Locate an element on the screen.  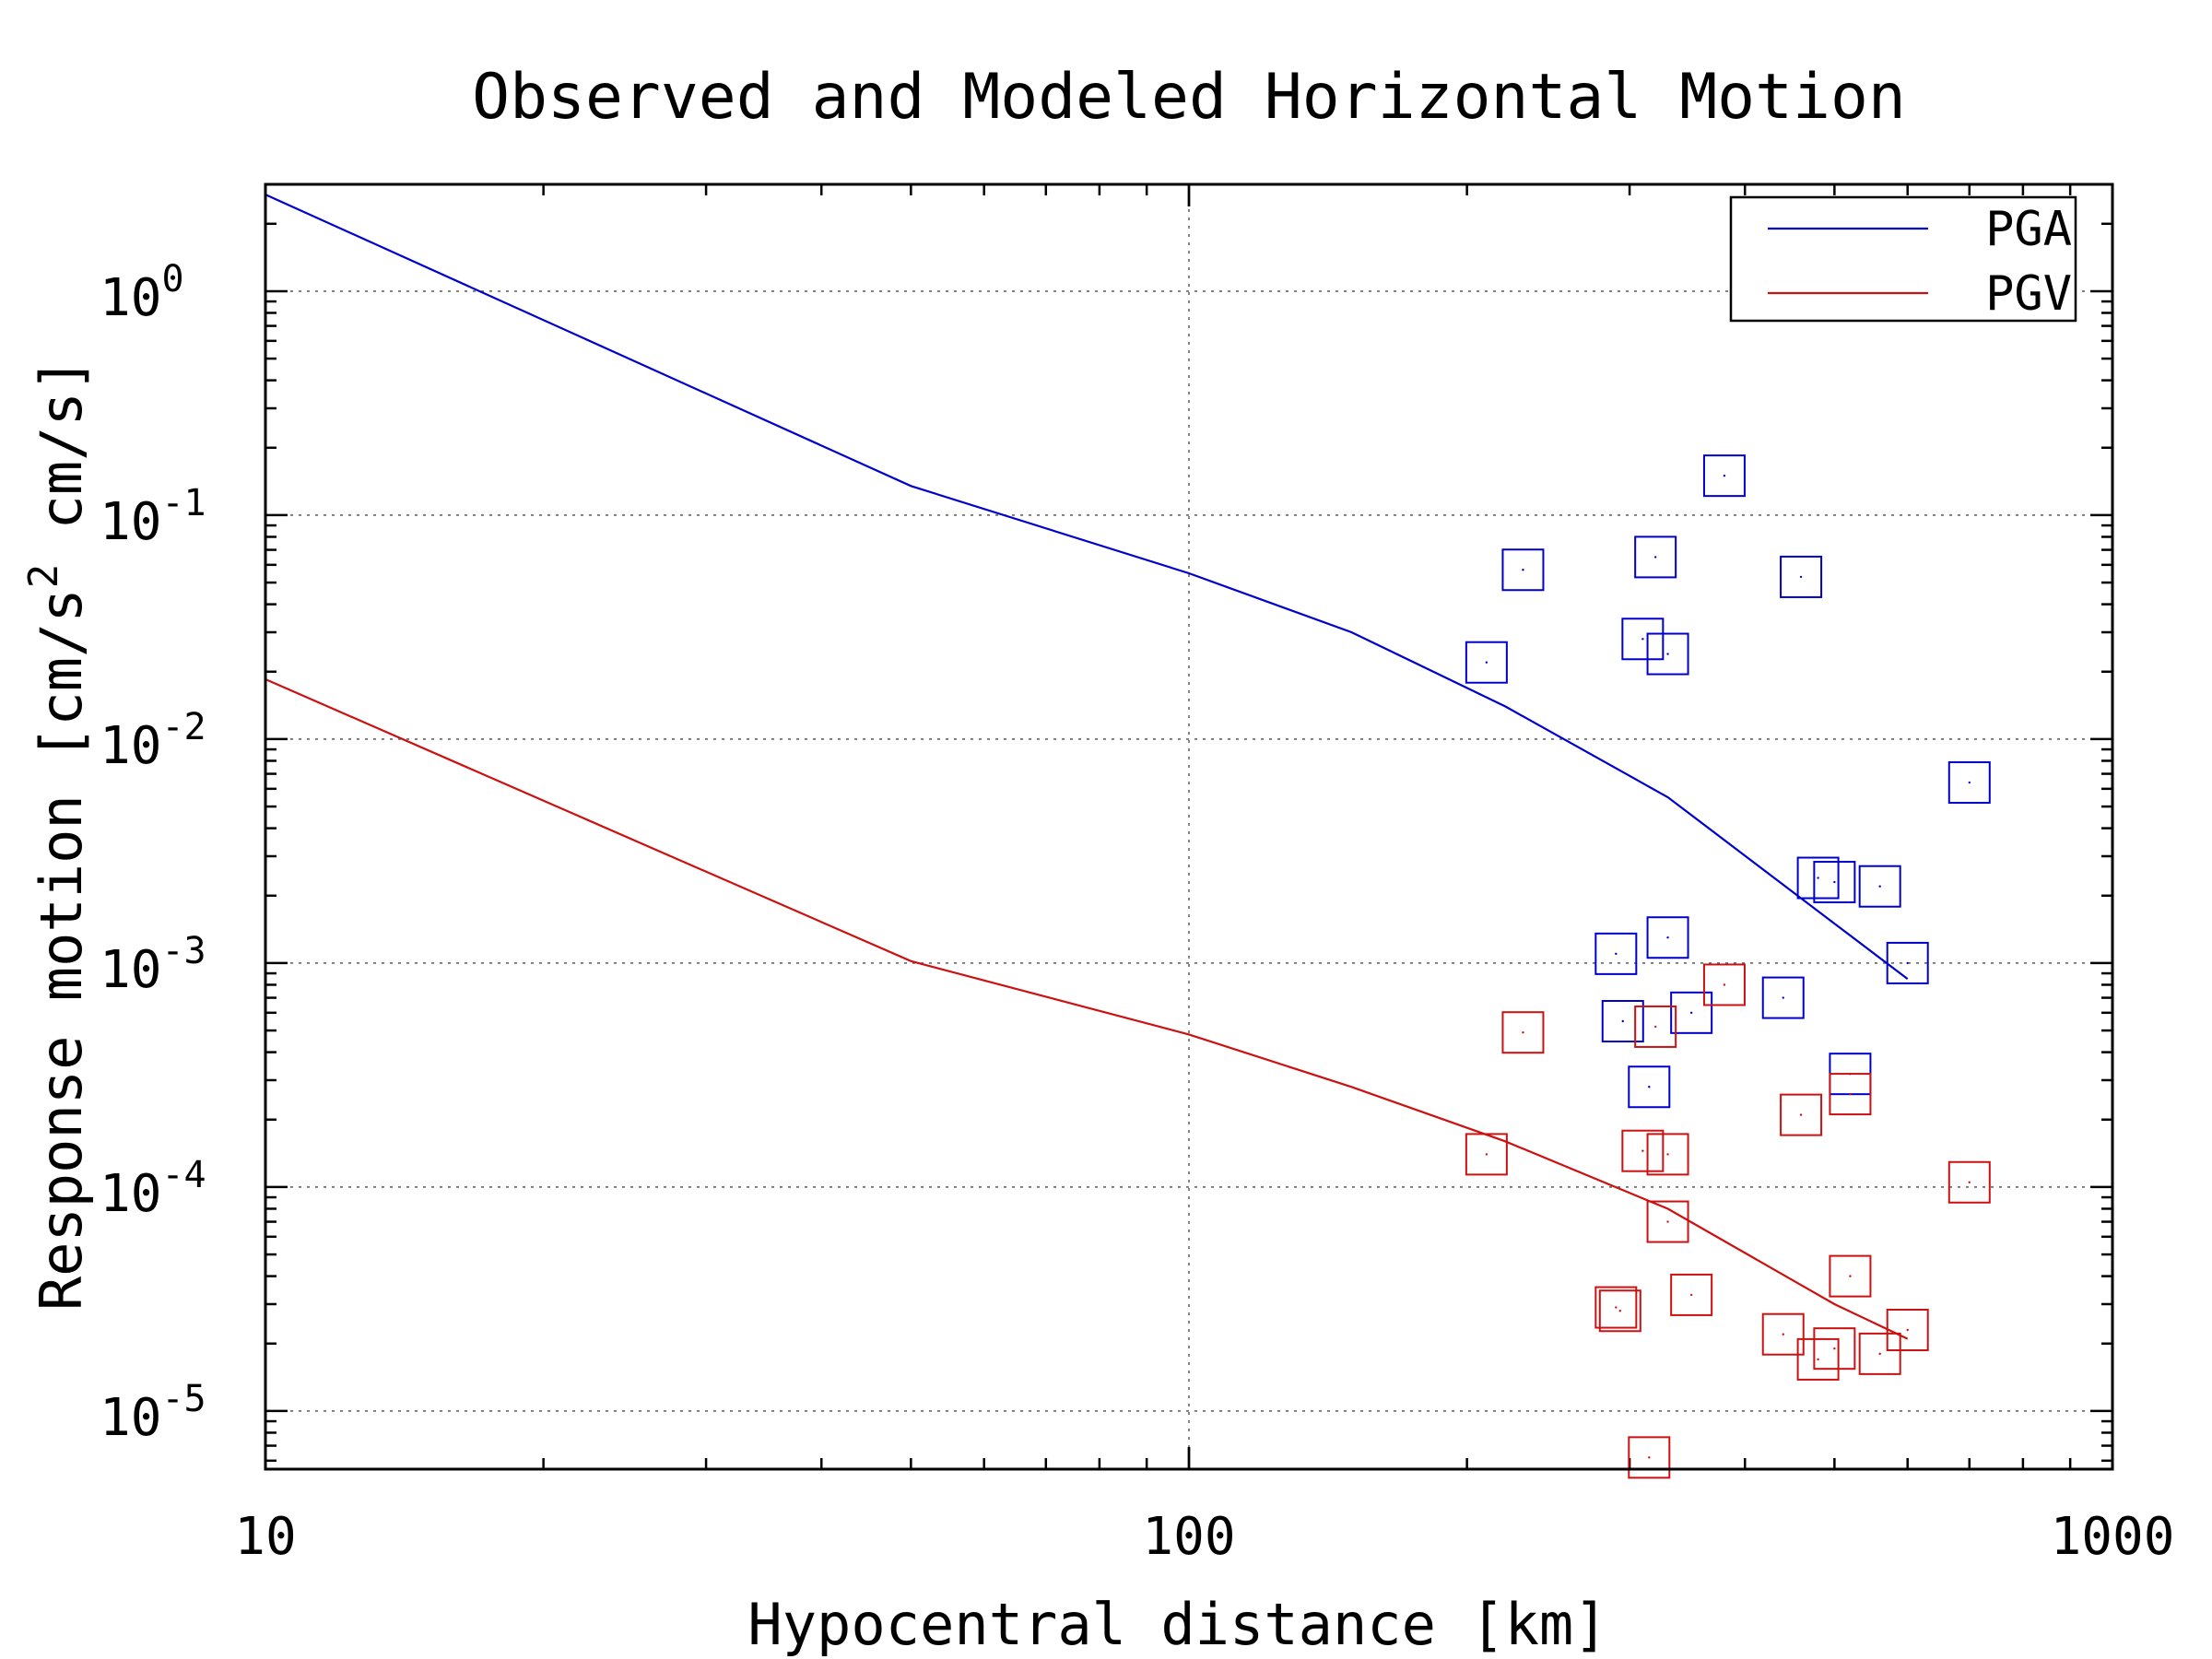
y-tick-label: 10⁻¹ is located at coordinates (153, 517).